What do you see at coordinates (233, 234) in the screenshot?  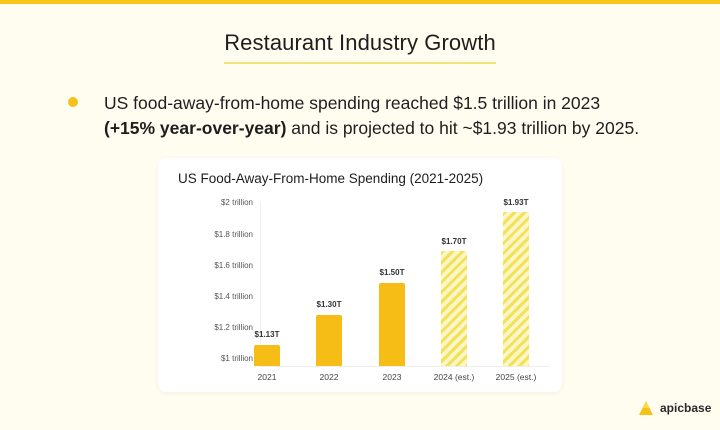 I see `y-tick-label: $1.8 trillion` at bounding box center [233, 234].